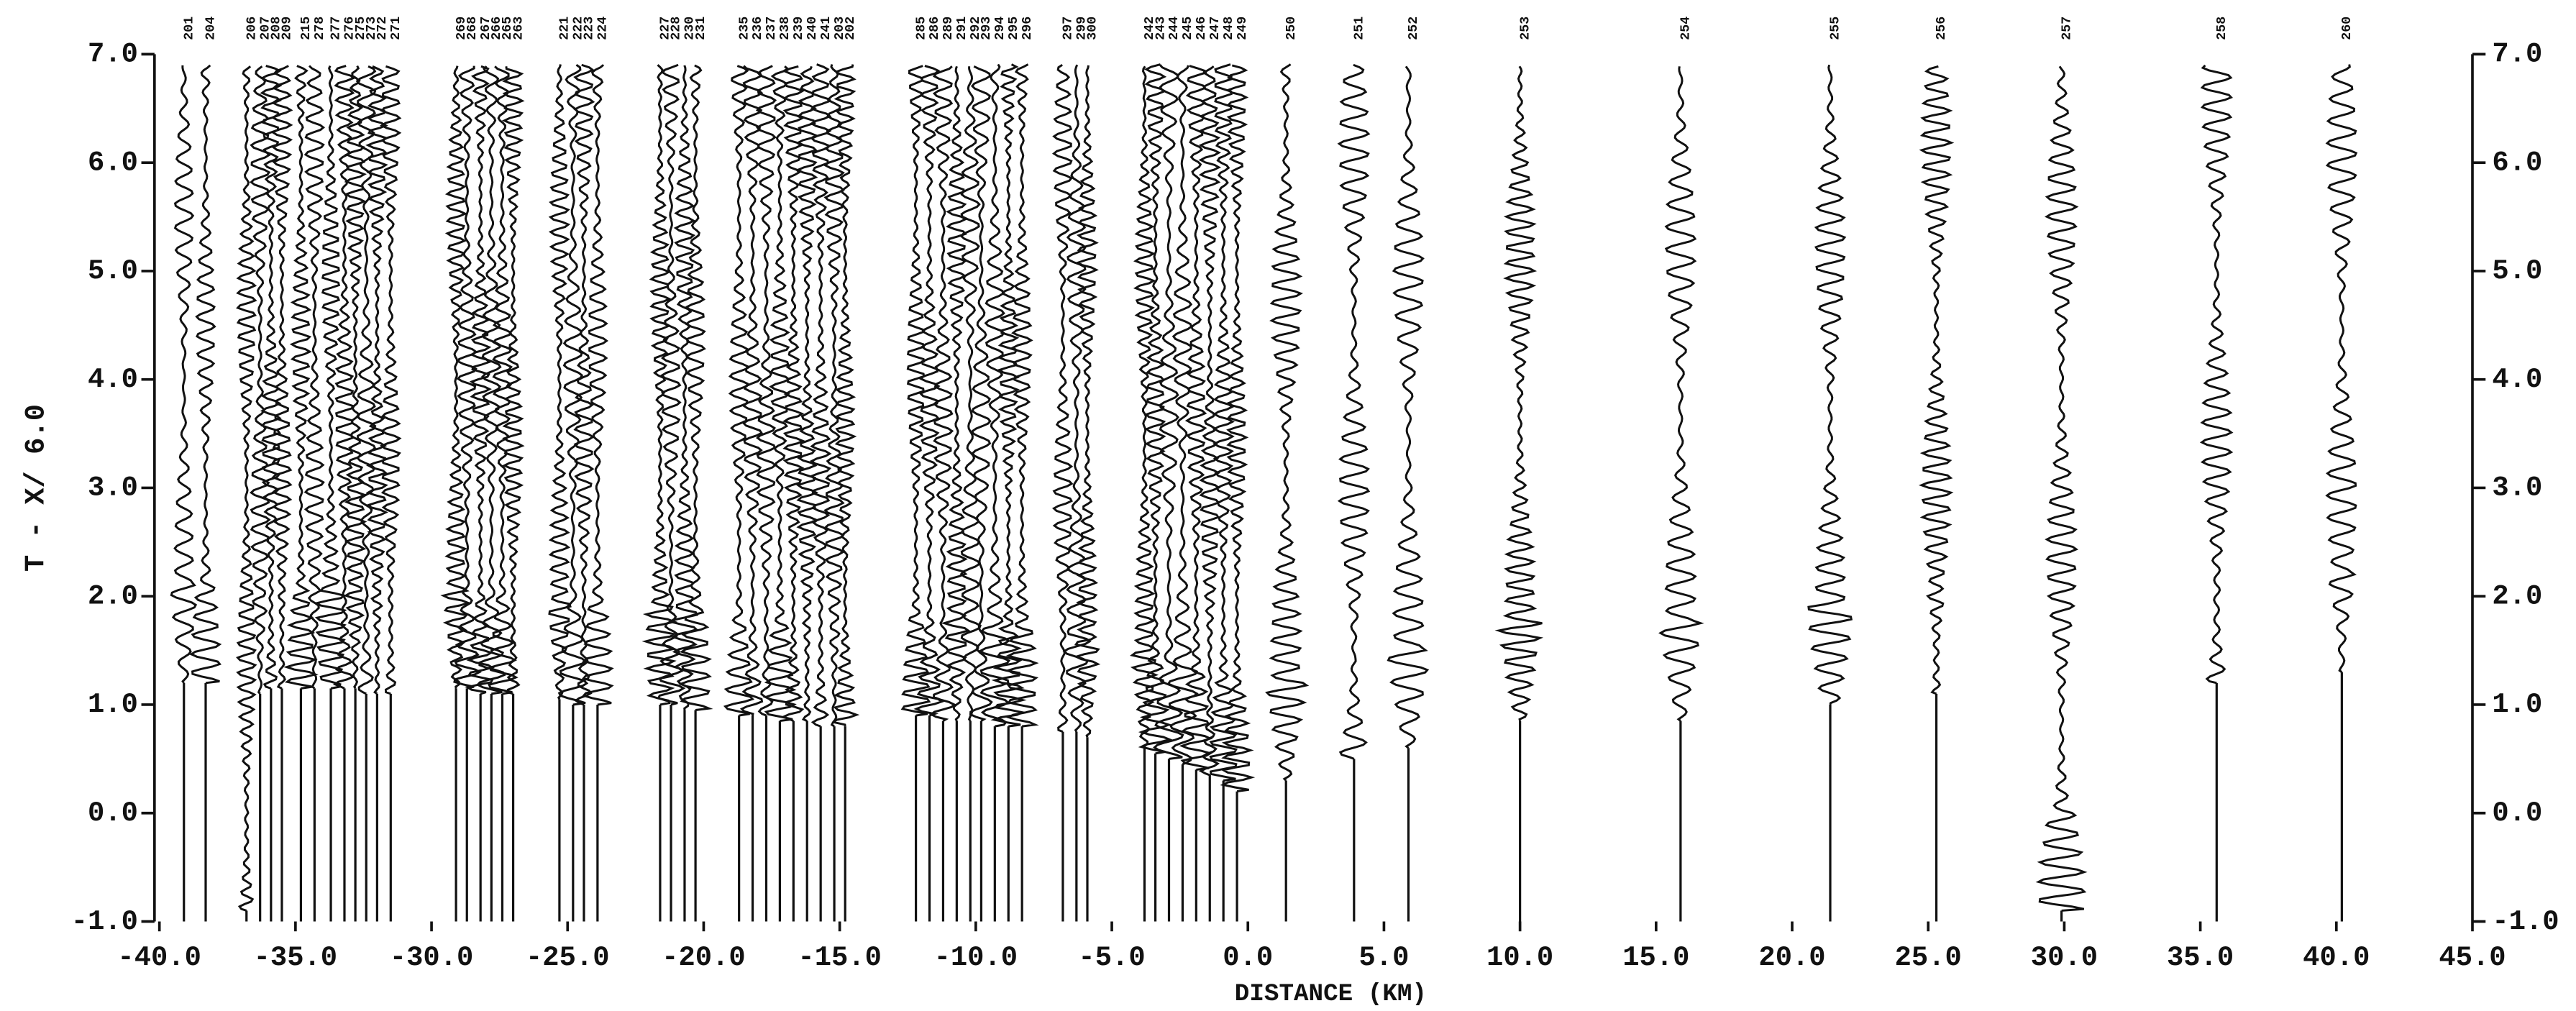 The image size is (2576, 1011). What do you see at coordinates (772, 28) in the screenshot?
I see `trace-label: 237` at bounding box center [772, 28].